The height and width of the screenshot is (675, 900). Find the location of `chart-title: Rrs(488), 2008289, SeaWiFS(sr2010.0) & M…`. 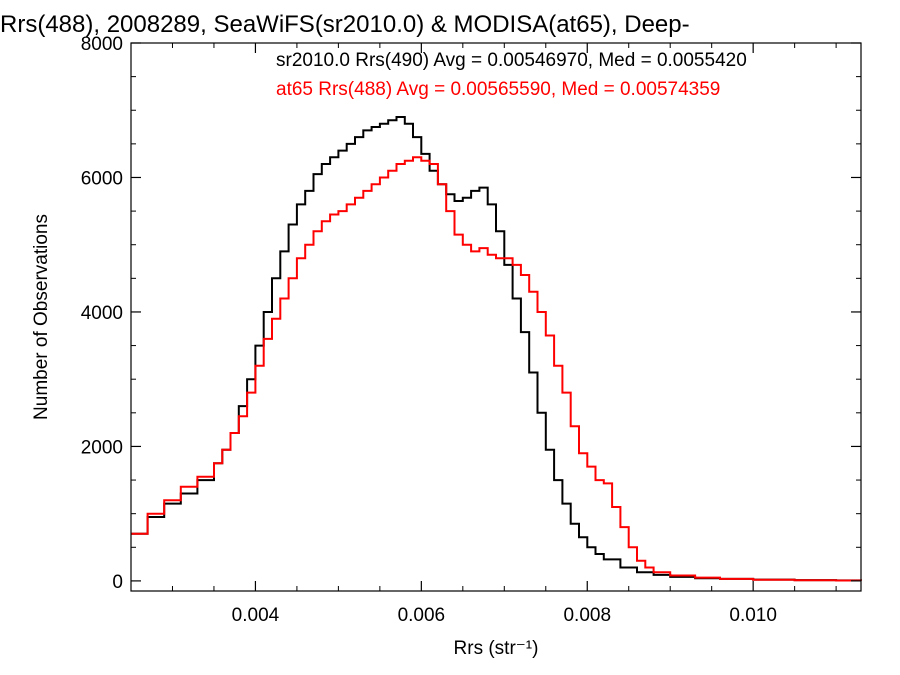

chart-title: Rrs(488), 2008289, SeaWiFS(sr2010.0) & M… is located at coordinates (345, 24).